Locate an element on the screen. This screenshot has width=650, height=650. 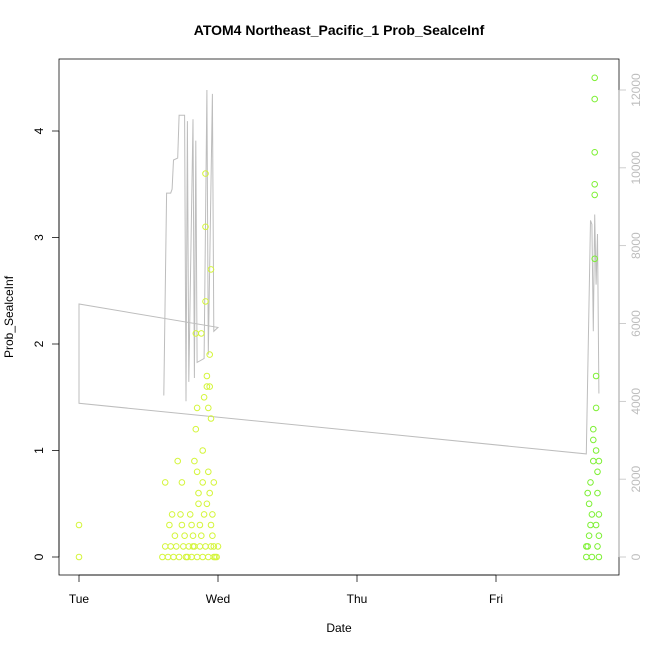
y-tick-label: 4 is located at coordinates (39, 130).